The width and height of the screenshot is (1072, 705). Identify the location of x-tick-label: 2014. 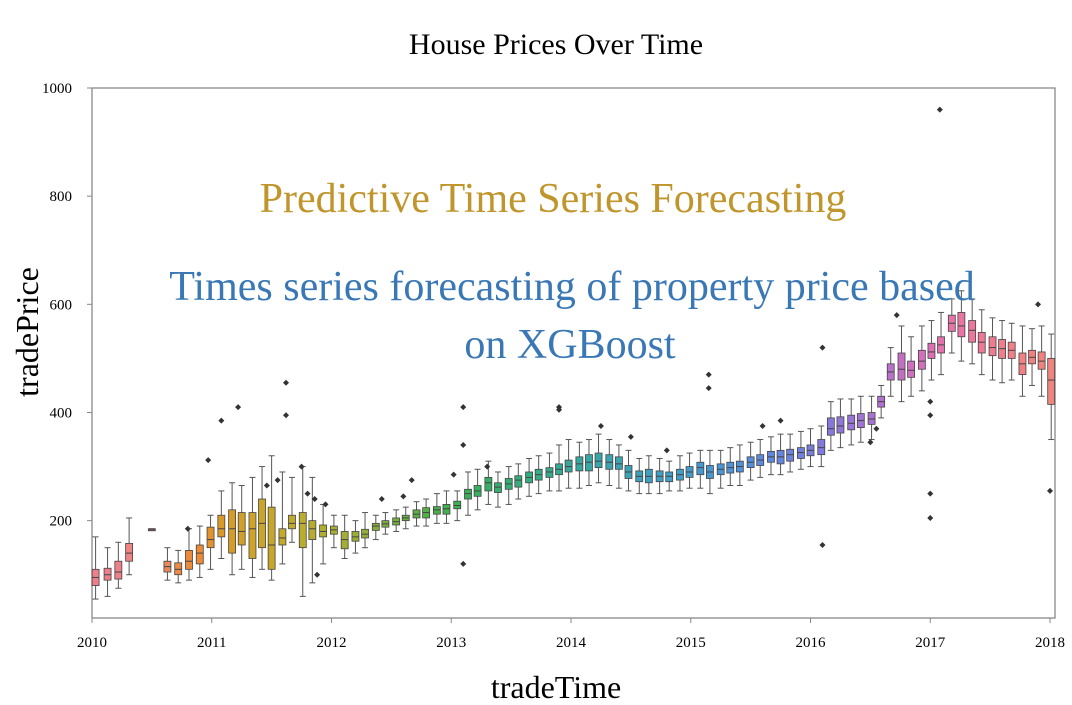
(571, 643).